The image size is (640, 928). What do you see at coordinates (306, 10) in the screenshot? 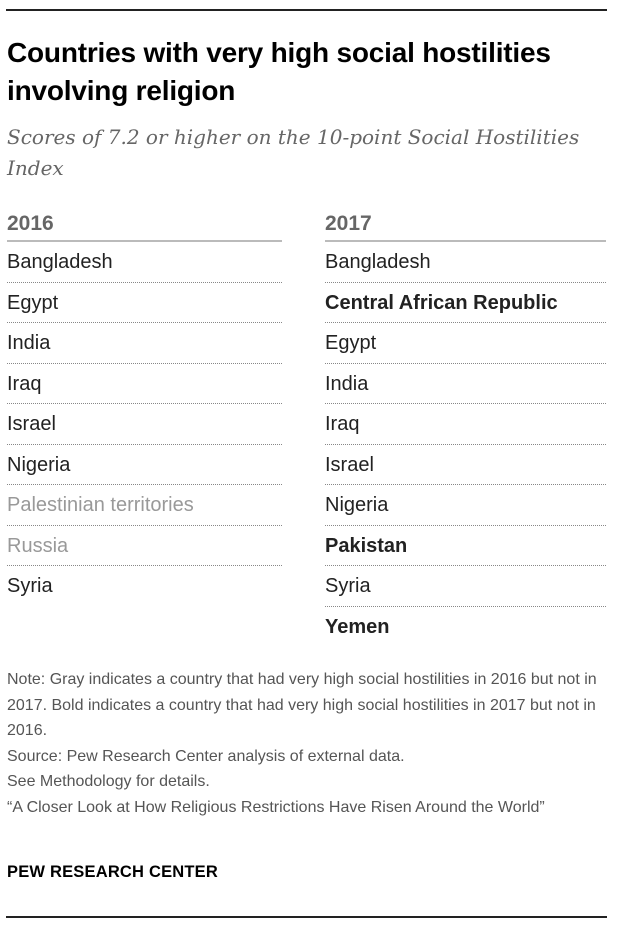
I see `top-rule` at bounding box center [306, 10].